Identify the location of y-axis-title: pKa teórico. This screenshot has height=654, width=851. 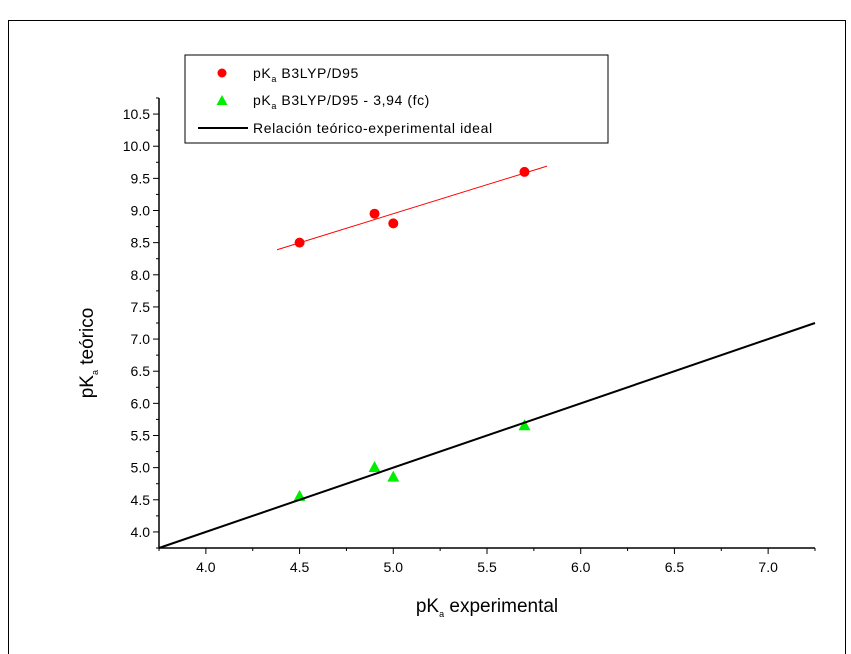
(88, 353).